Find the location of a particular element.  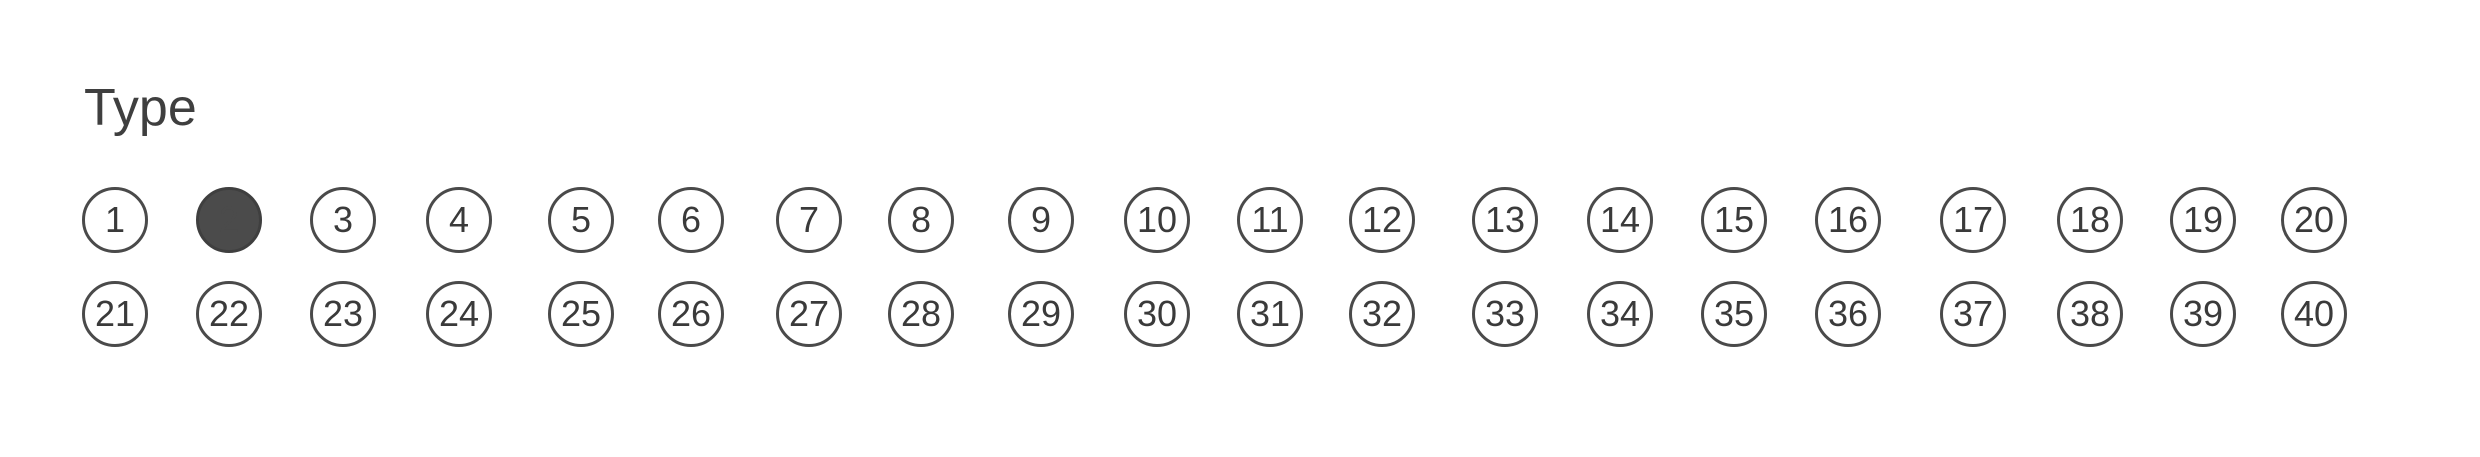

bubble-option-29: 29 is located at coordinates (1041, 314).